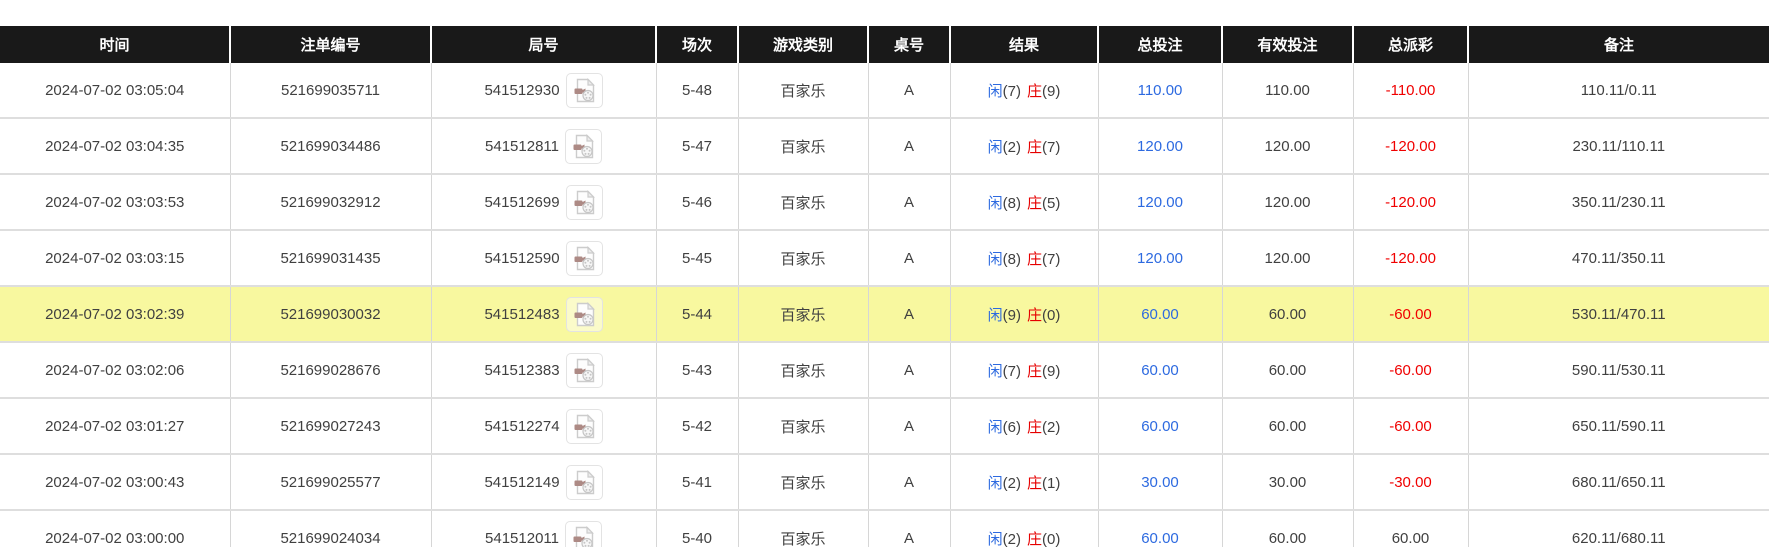 This screenshot has height=547, width=1769. Describe the element at coordinates (115, 528) in the screenshot. I see `cell-time: 2024-07-02 03:00:00` at that location.